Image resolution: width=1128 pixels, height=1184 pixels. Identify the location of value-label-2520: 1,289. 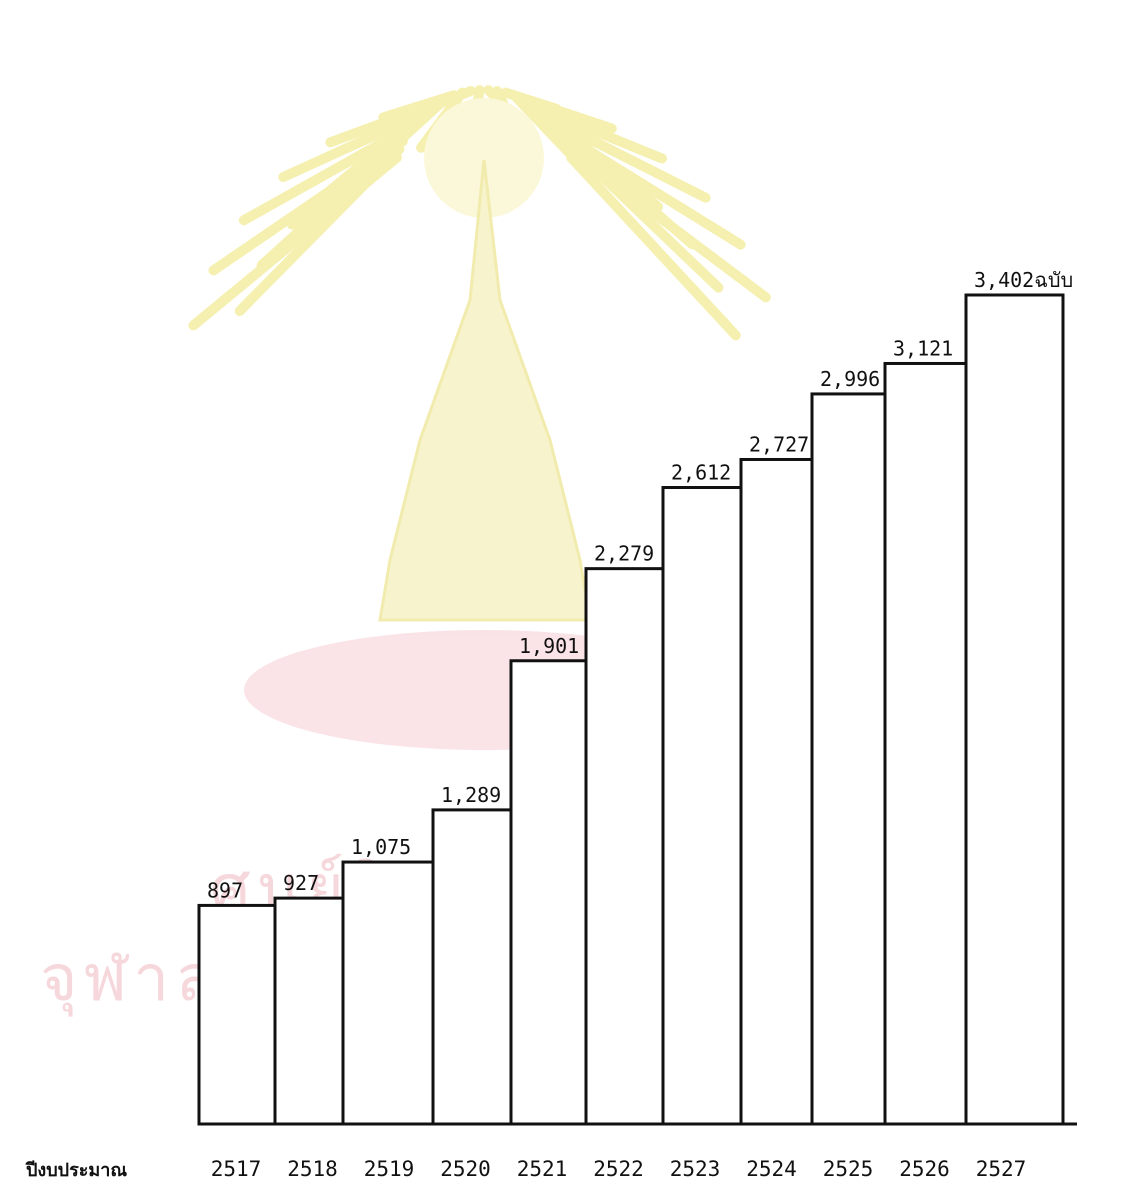
(471, 795).